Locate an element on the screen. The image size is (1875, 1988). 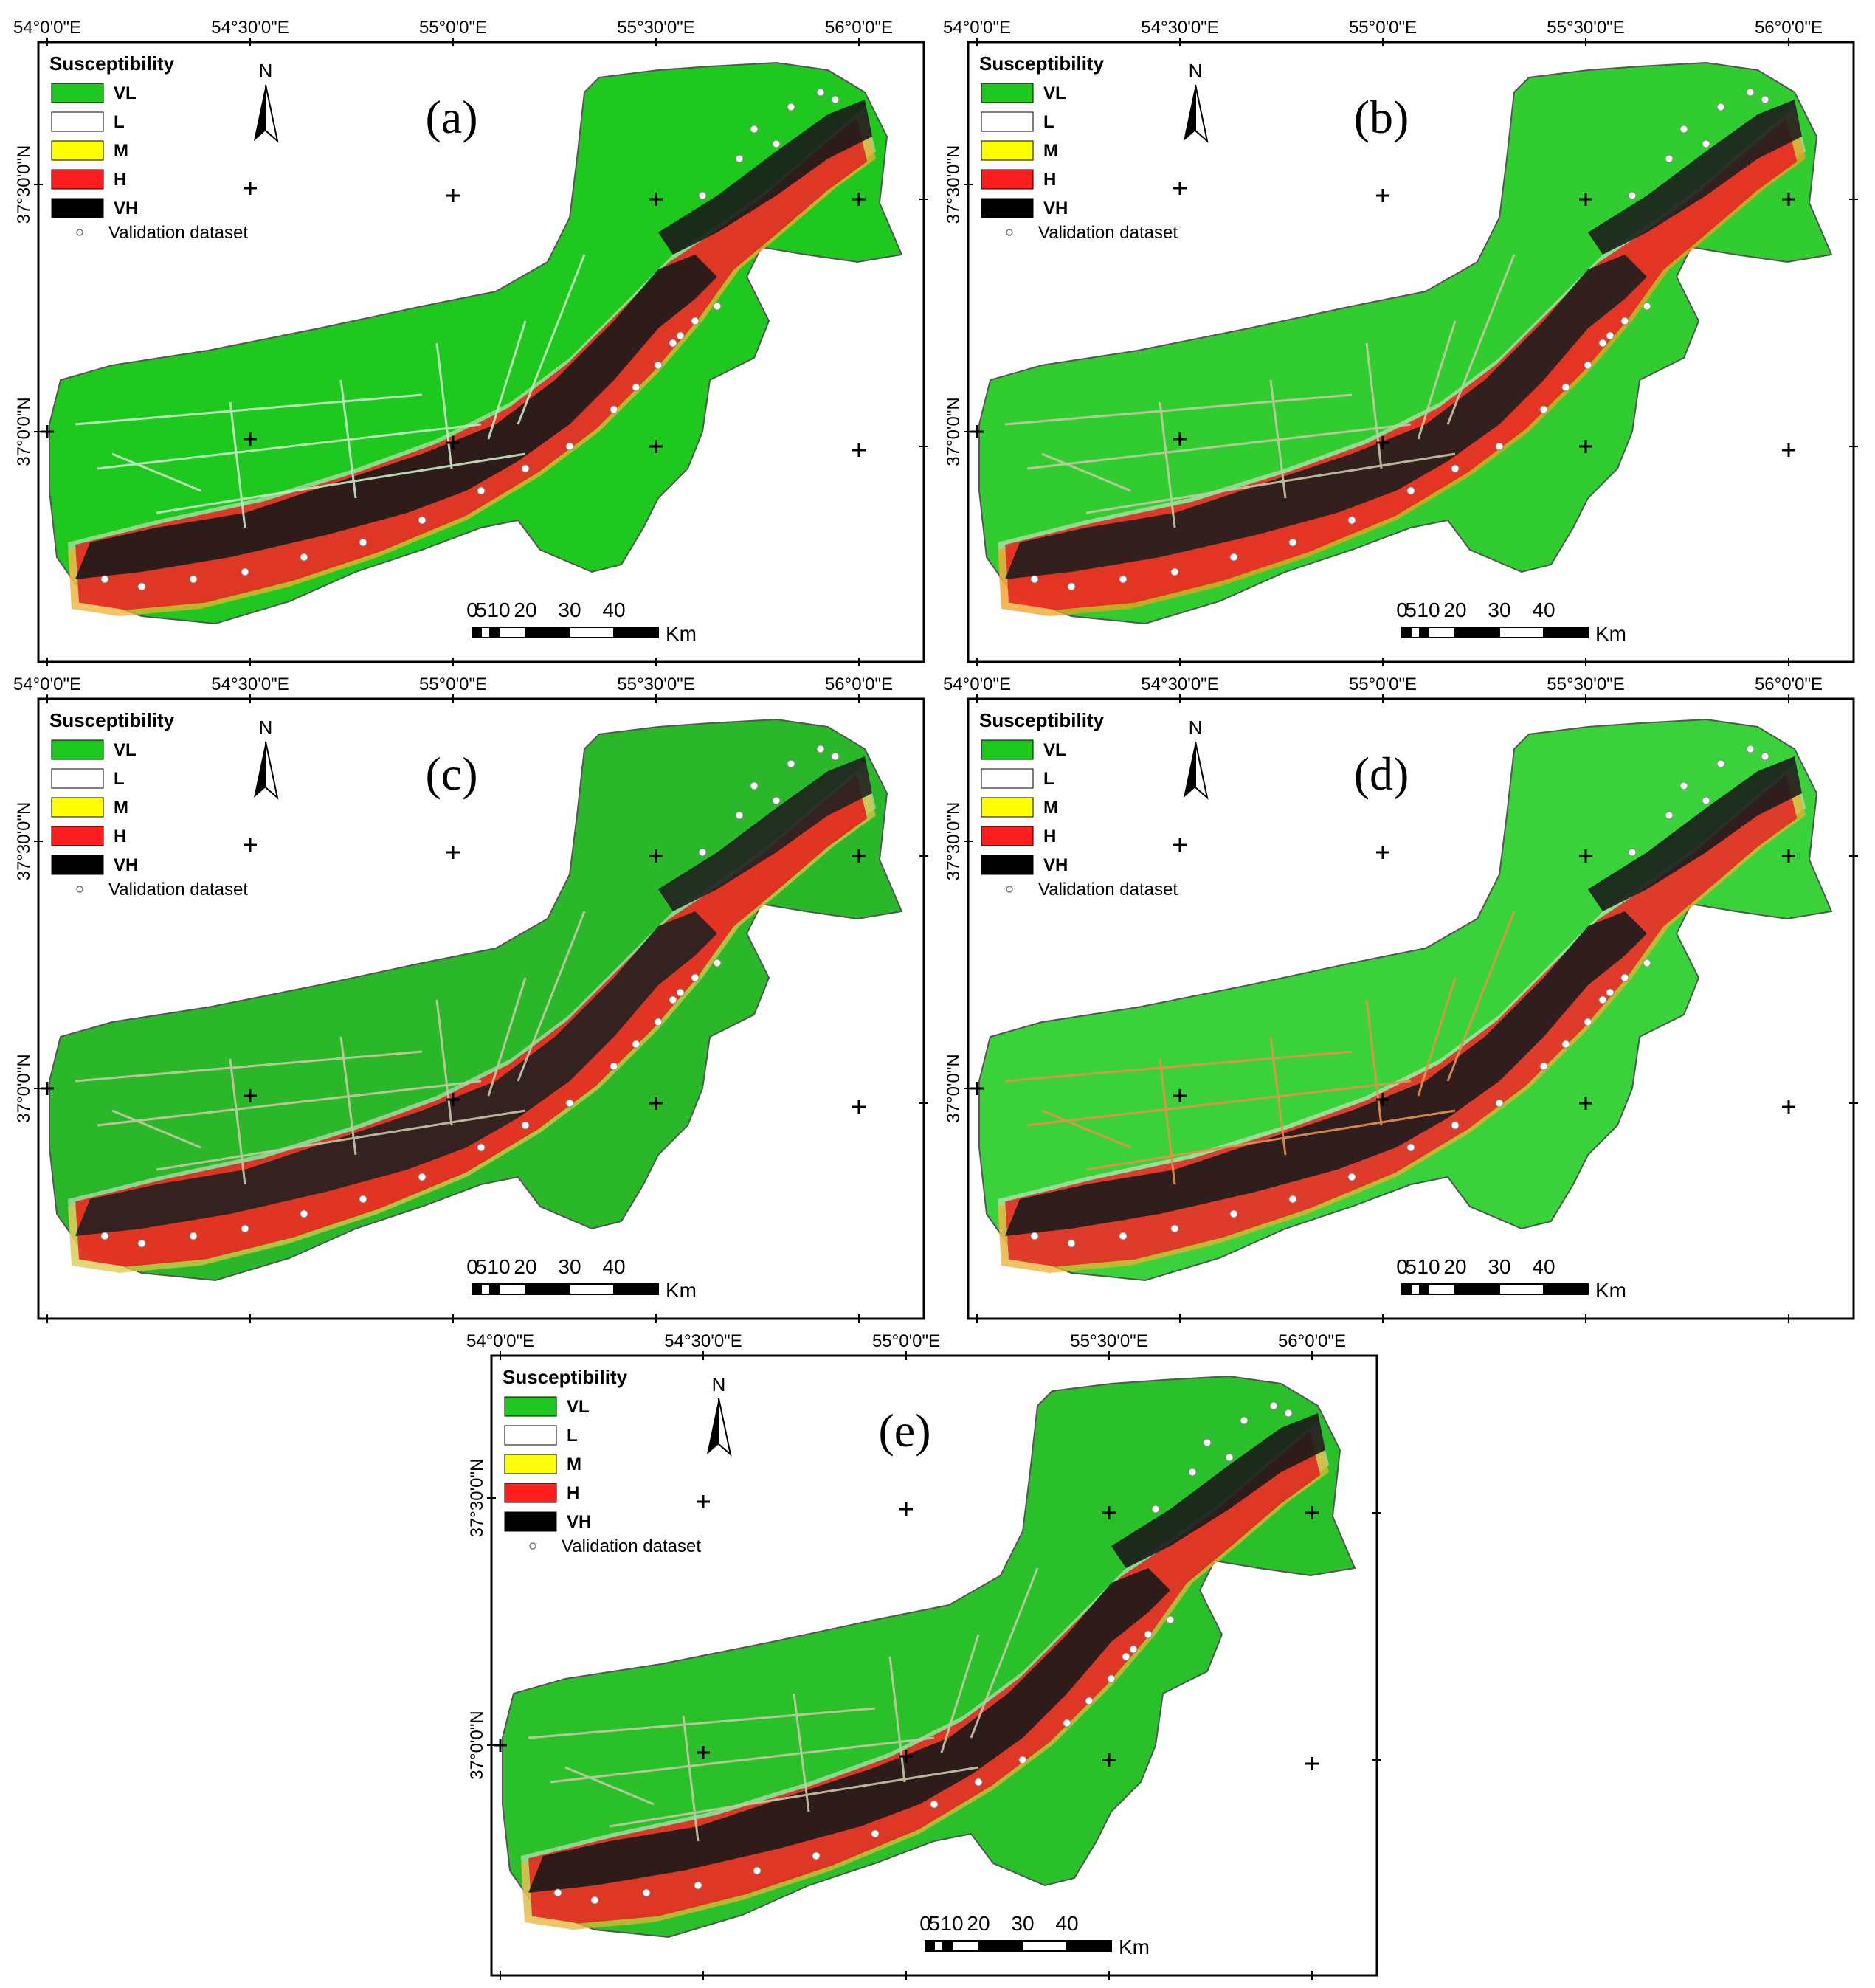
legend-swatch-h is located at coordinates (1007, 836).